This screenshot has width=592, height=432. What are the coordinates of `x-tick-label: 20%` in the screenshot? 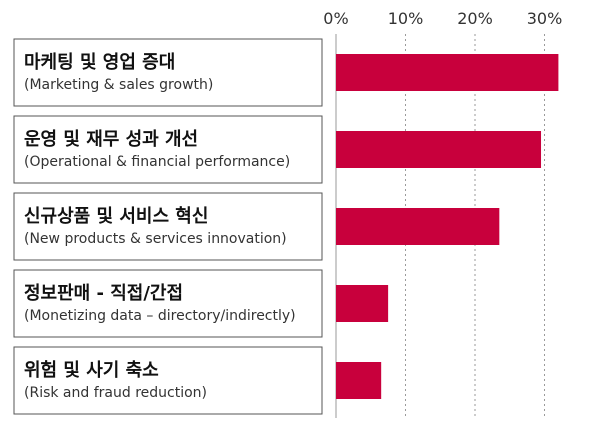 It's located at (475, 18).